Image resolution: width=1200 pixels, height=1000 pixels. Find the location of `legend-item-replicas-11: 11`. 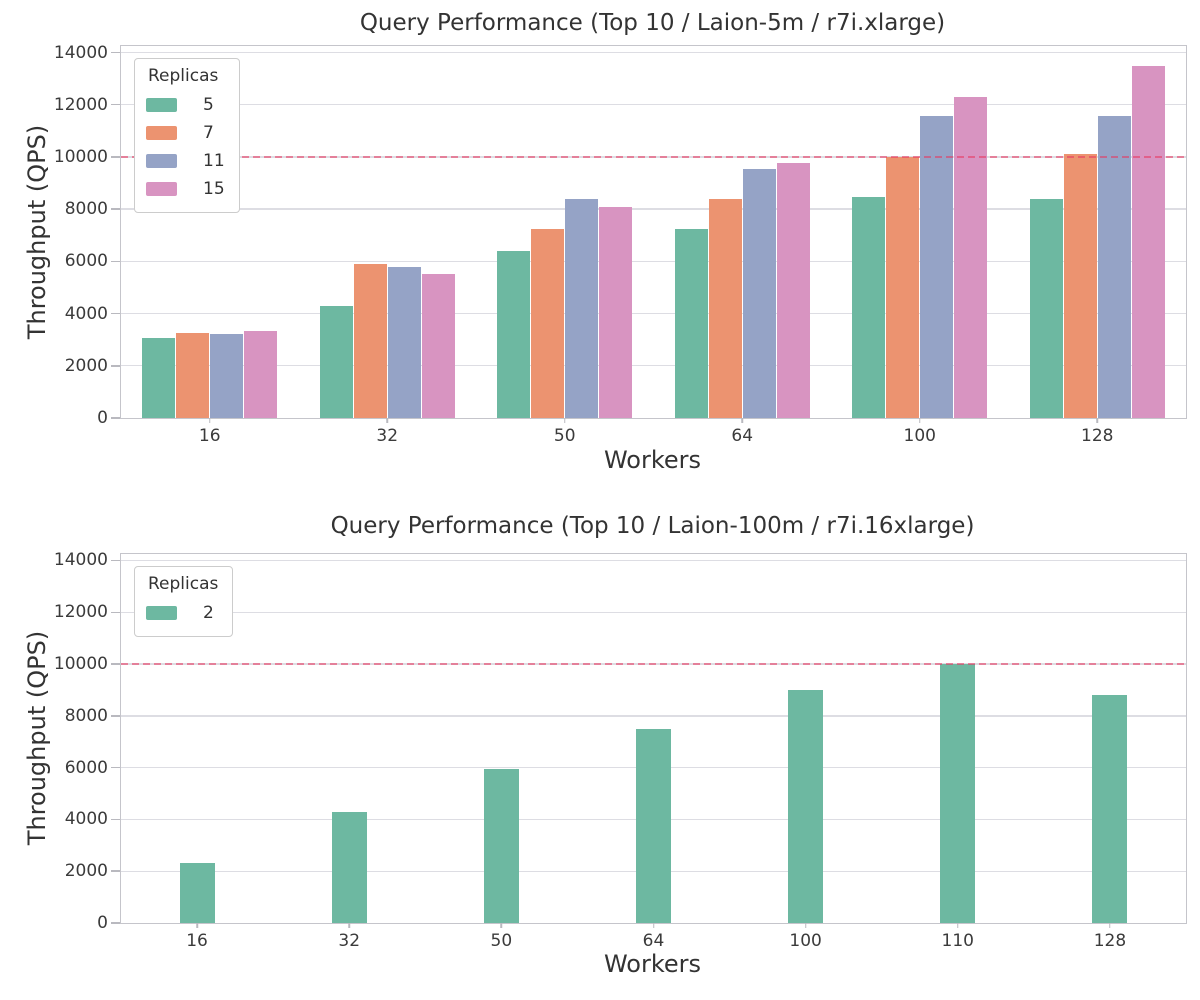

legend-item-replicas-11: 11 is located at coordinates (185, 161).